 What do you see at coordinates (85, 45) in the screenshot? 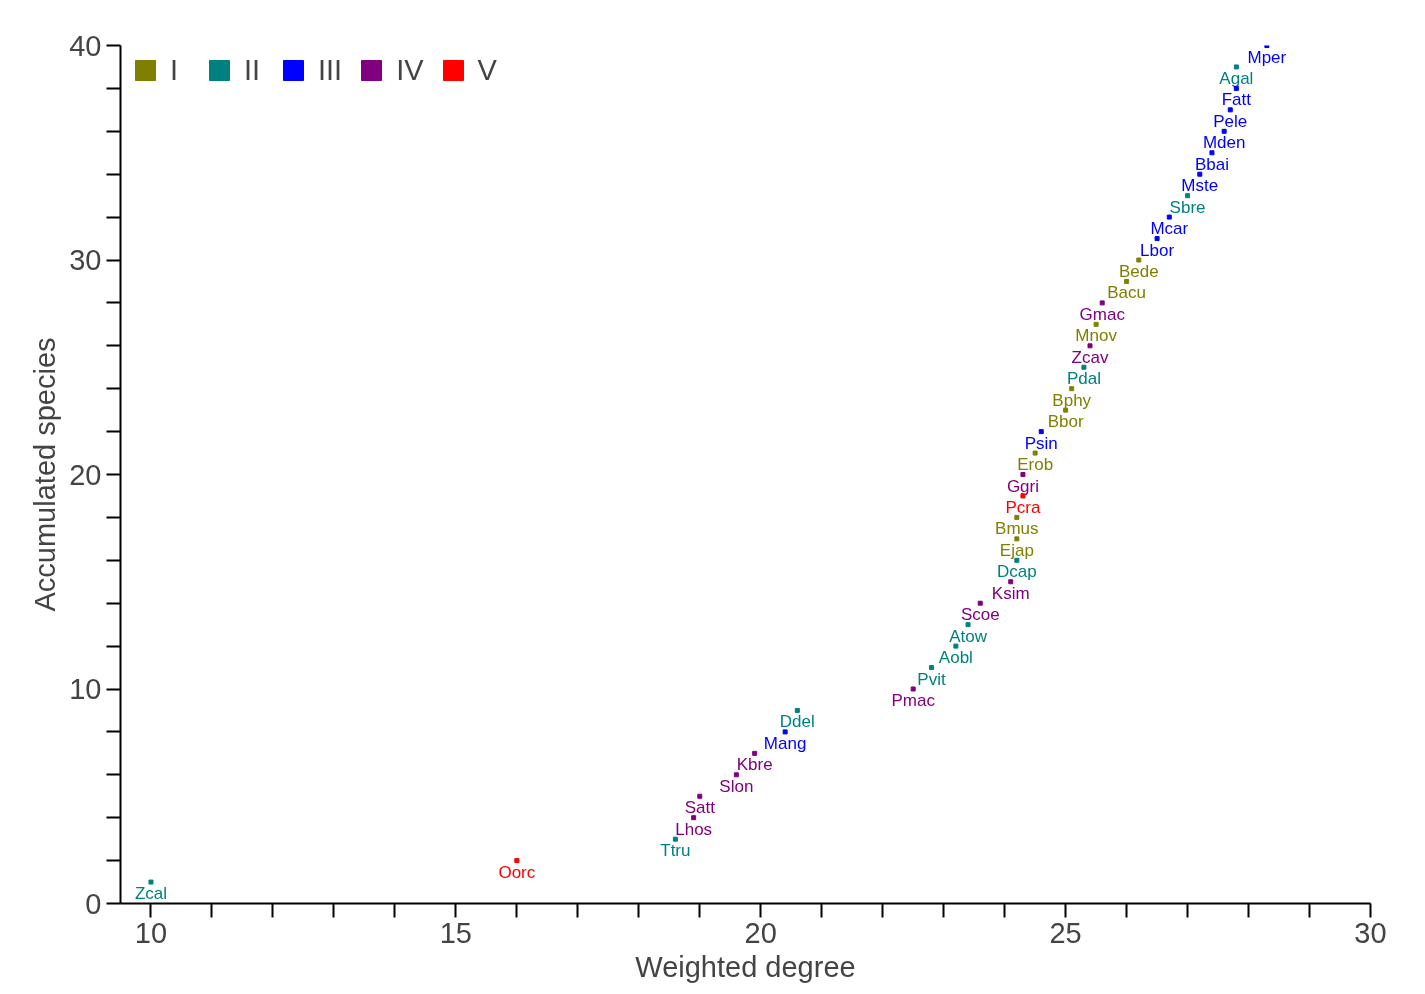
I see `y-tick-label: 40` at bounding box center [85, 45].